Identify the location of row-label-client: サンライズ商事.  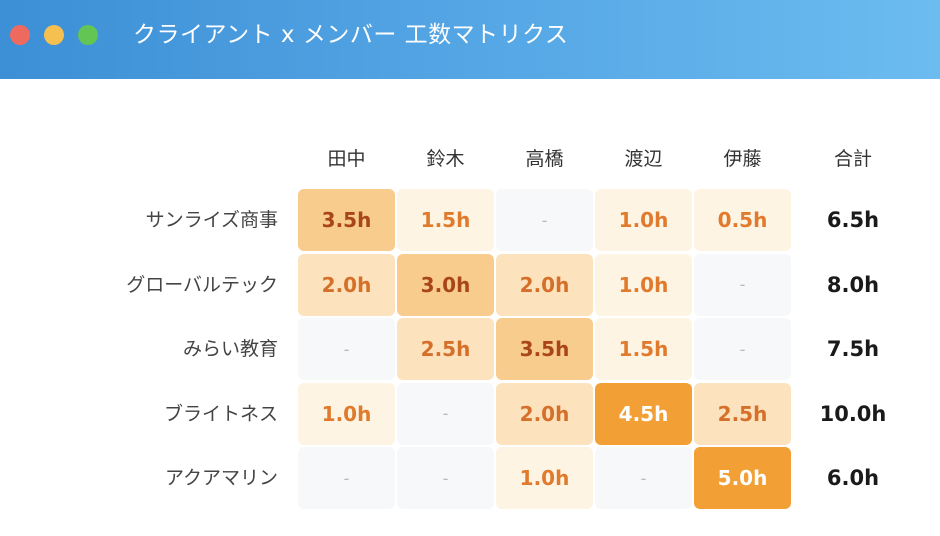
(211, 220).